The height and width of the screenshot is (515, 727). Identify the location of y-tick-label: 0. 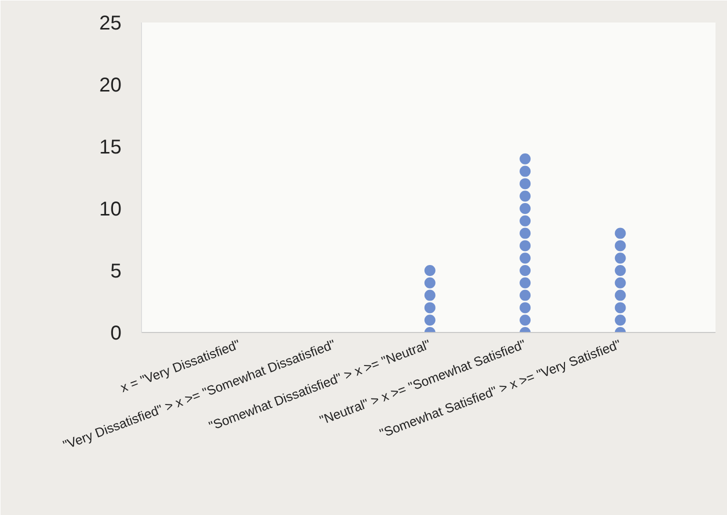
(116, 333).